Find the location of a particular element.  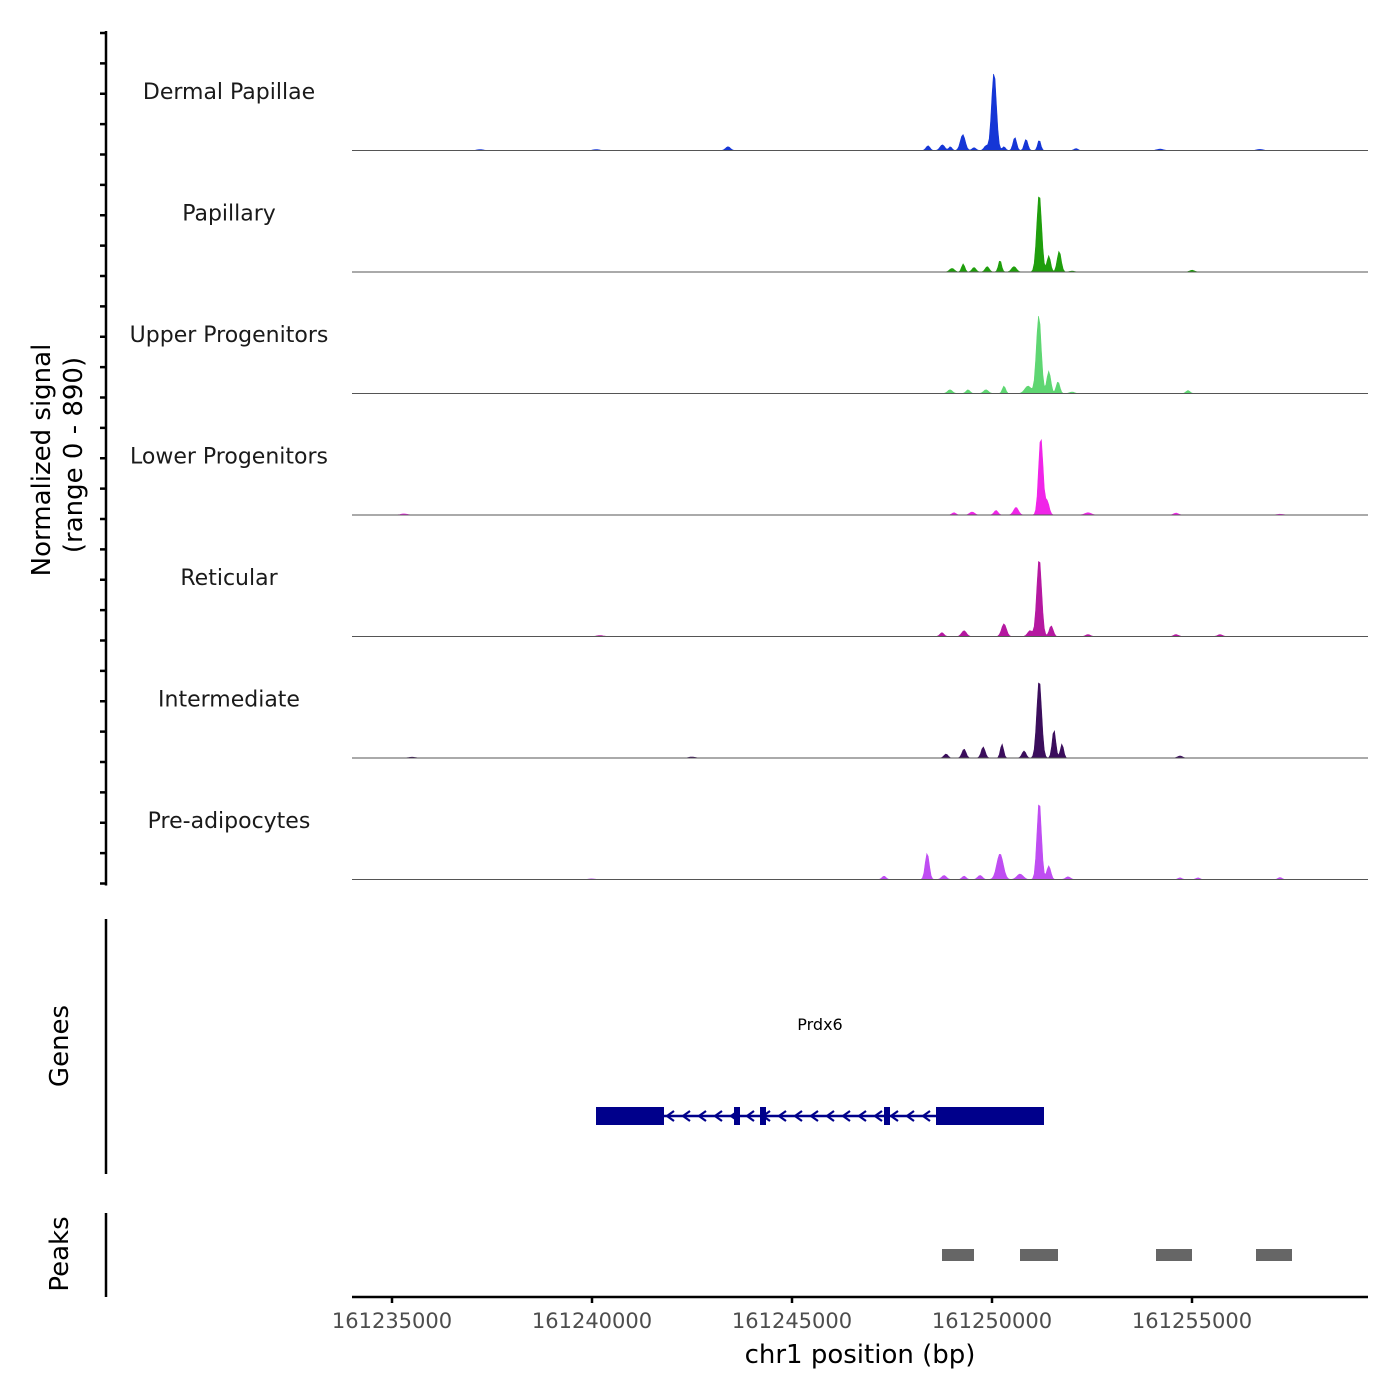

track-label-lower-progenitors: Lower Progenitors is located at coordinates (229, 457).